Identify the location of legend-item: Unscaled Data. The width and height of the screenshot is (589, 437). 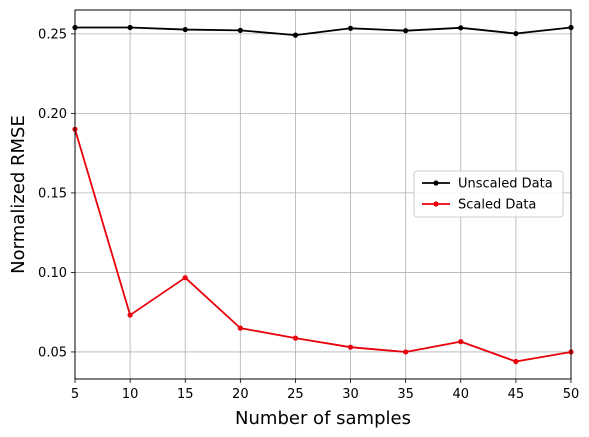
(487, 184).